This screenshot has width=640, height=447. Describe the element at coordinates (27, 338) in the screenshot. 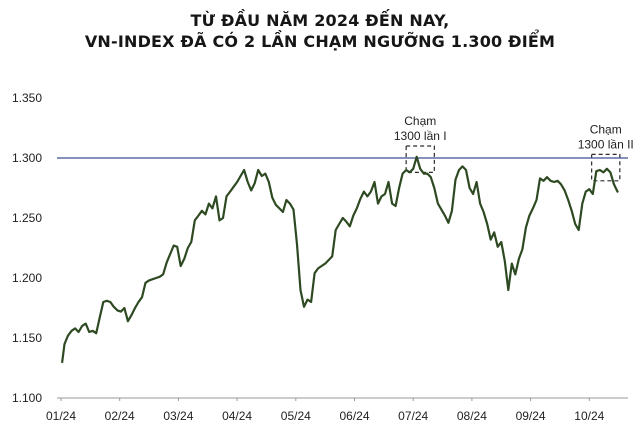

I see `y-tick-label: 1.150` at that location.